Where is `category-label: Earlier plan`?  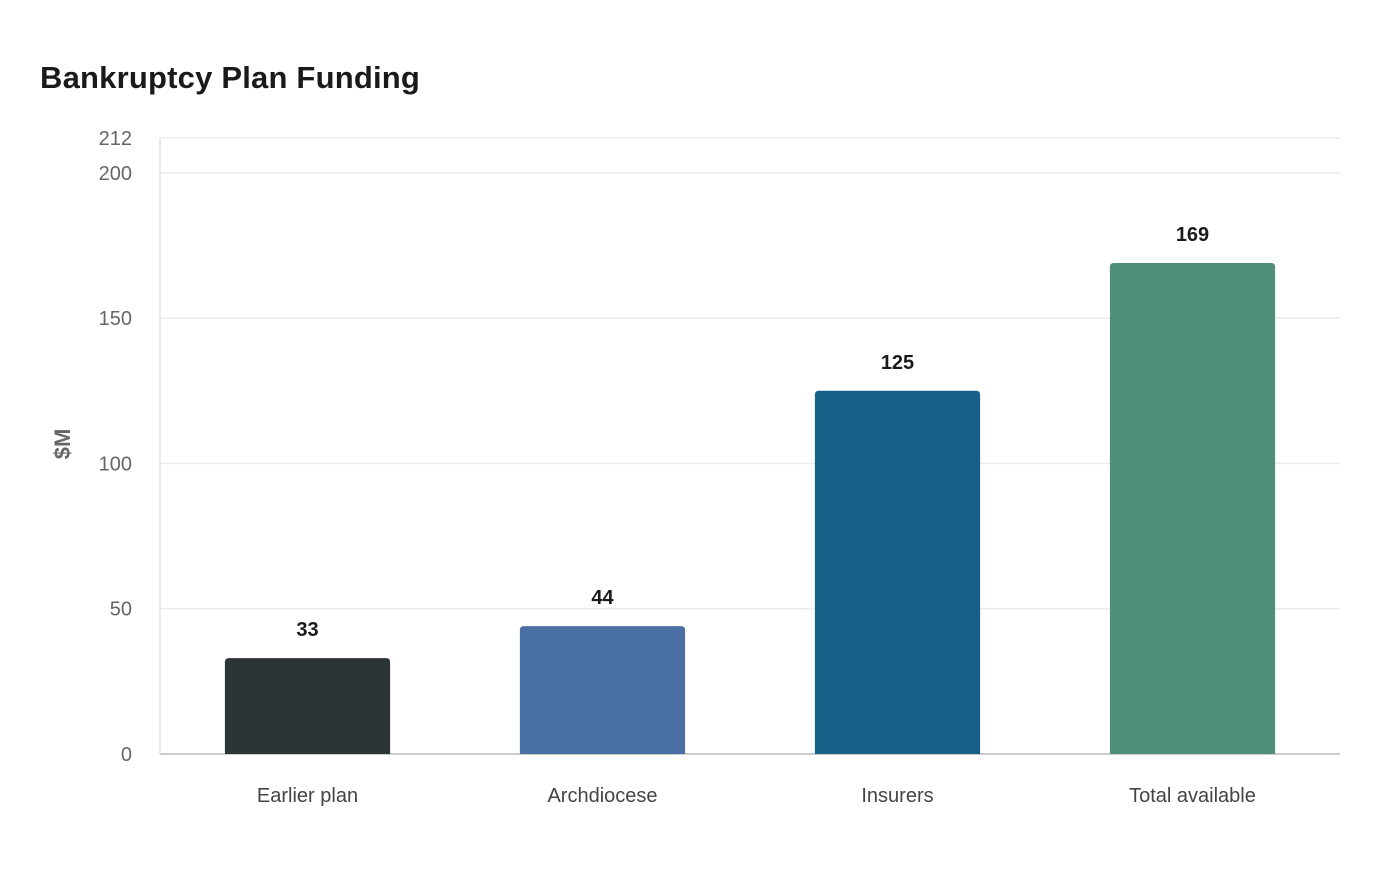
category-label: Earlier plan is located at coordinates (307, 796).